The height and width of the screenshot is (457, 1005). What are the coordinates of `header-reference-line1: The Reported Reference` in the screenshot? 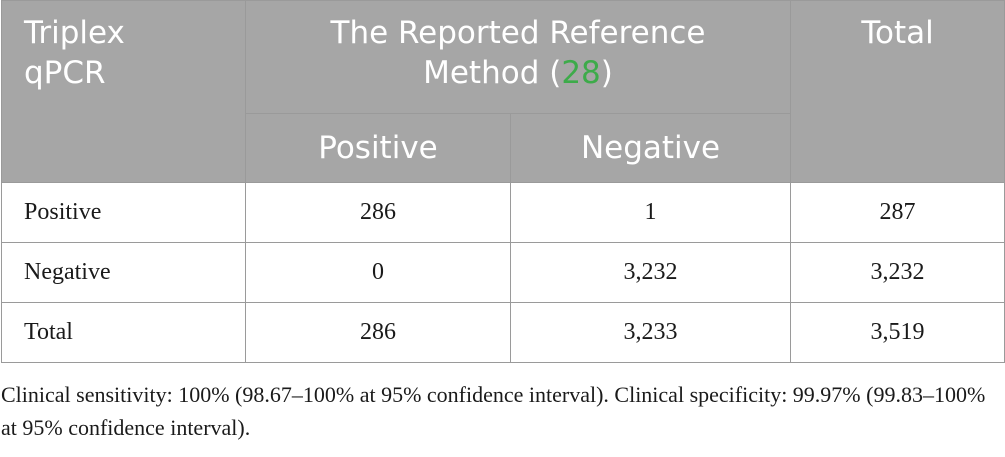 It's located at (518, 33).